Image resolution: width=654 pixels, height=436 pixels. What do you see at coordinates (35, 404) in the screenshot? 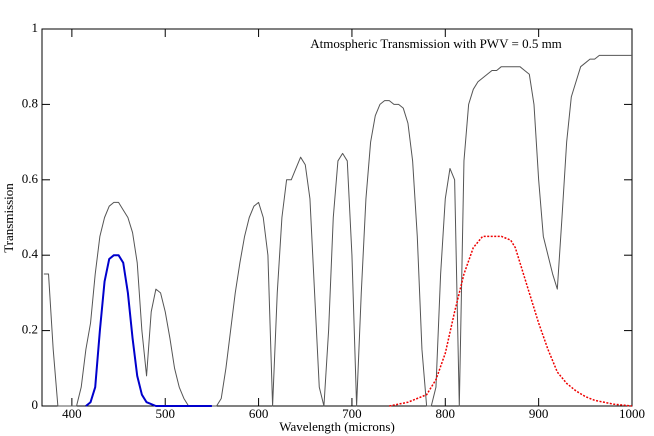
I see `y-tick-label: 0` at bounding box center [35, 404].